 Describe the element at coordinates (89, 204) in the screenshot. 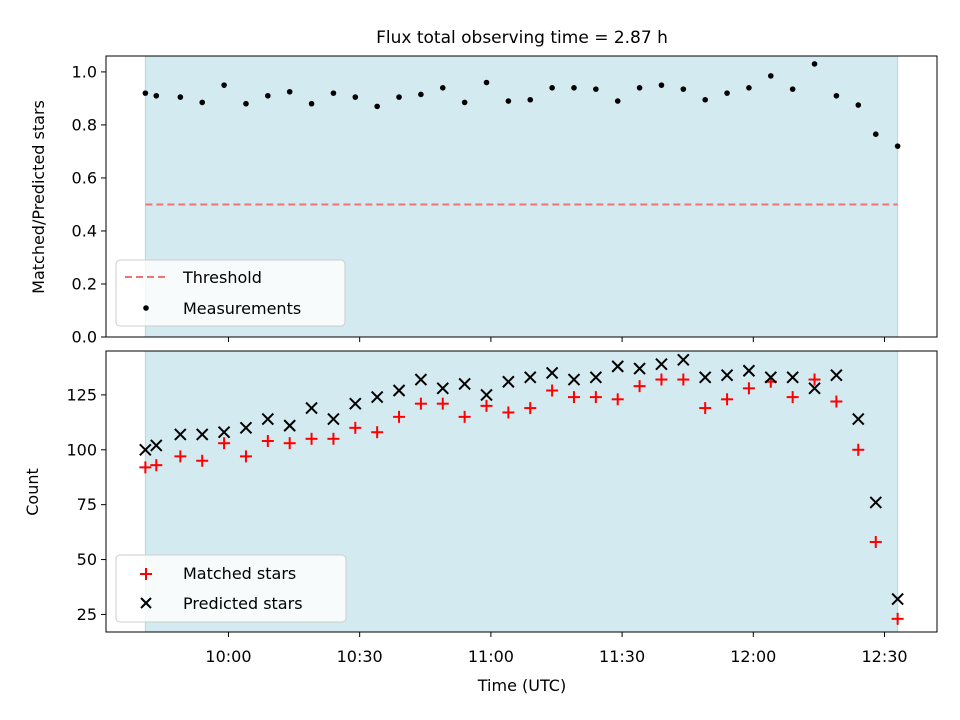

I see `top-y-ticks: 0.0 0.2 0.4 0.6 0.8 1.0` at that location.